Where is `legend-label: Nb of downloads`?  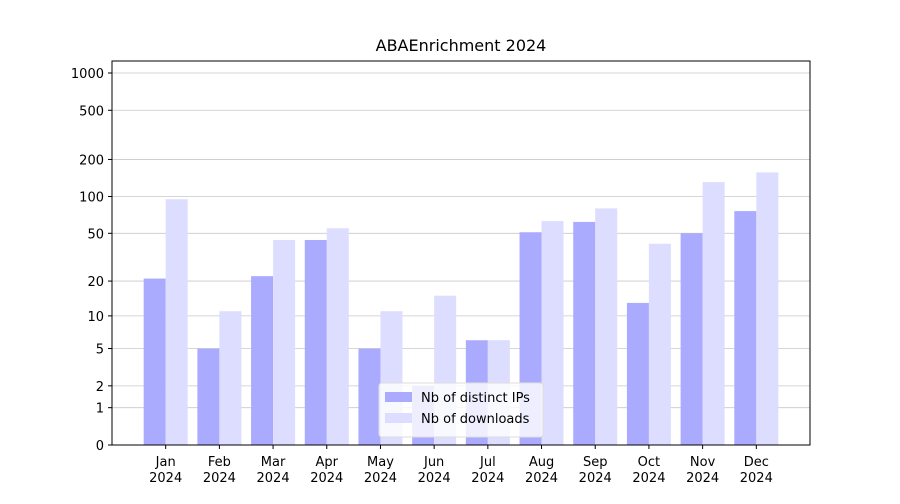
legend-label: Nb of downloads is located at coordinates (475, 419).